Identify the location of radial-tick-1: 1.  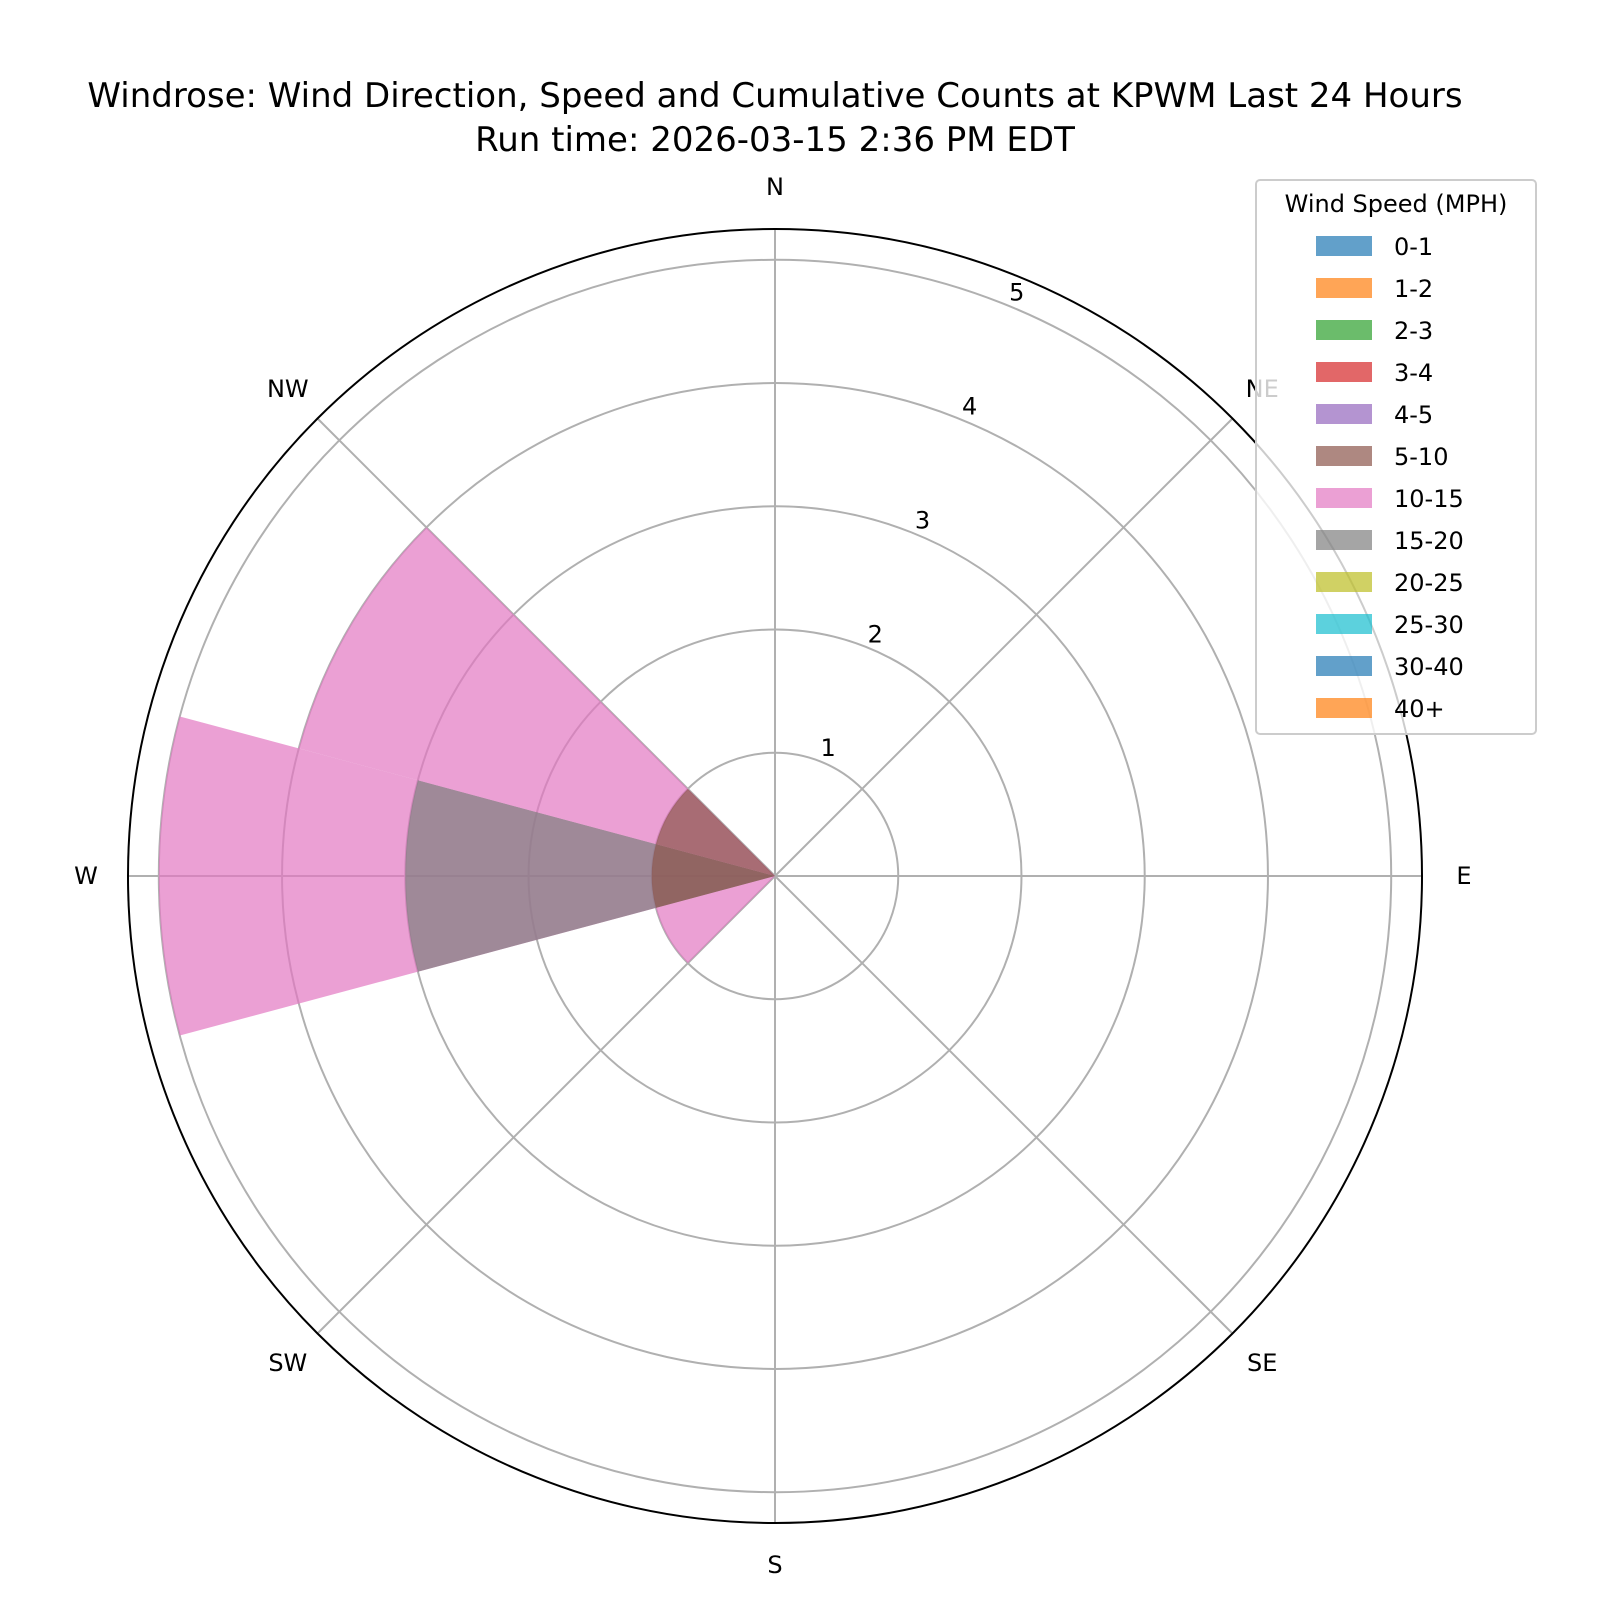
(828, 748).